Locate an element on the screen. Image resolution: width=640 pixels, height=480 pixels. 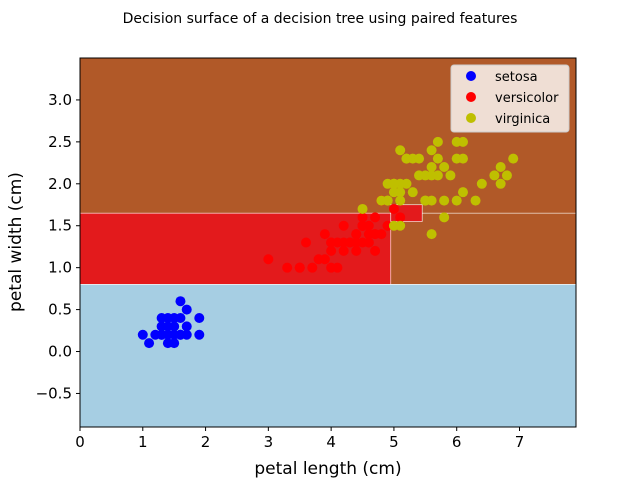
y-tick-label-7: 3.0 is located at coordinates (60, 100).